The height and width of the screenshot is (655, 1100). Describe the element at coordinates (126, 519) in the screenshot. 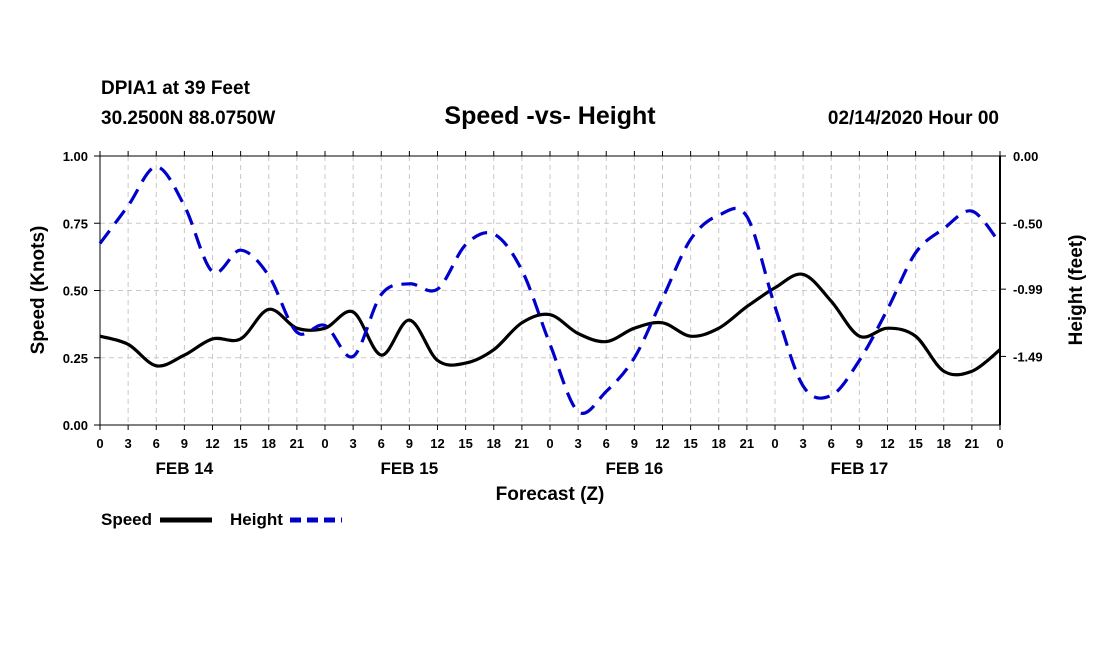

I see `legend-speed-label: Speed` at that location.